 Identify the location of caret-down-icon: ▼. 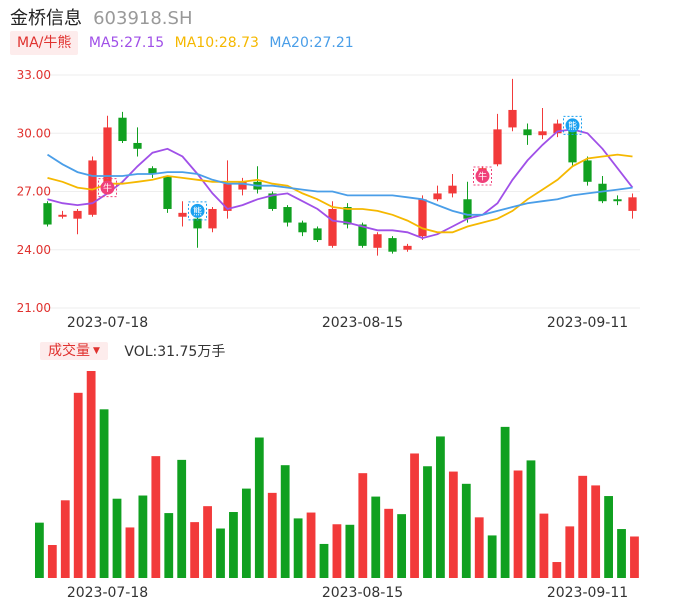
(96, 351).